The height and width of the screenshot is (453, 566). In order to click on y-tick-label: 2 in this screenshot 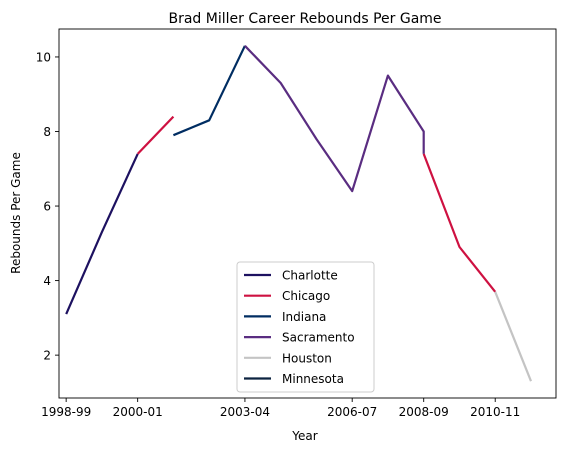, I will do `click(47, 356)`.